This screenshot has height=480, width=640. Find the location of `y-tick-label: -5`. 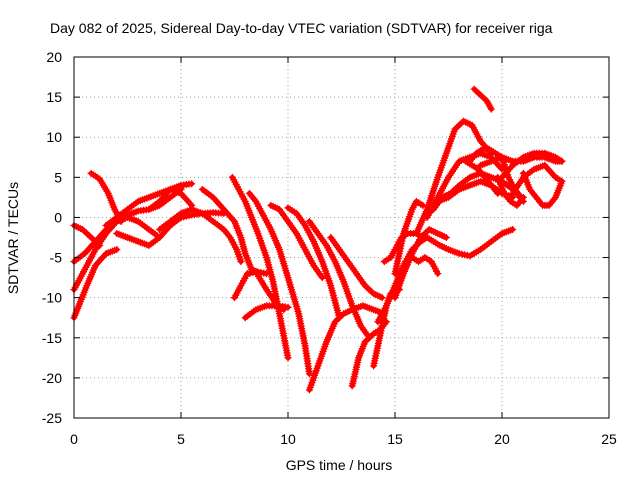

y-tick-label: -5 is located at coordinates (56, 258).